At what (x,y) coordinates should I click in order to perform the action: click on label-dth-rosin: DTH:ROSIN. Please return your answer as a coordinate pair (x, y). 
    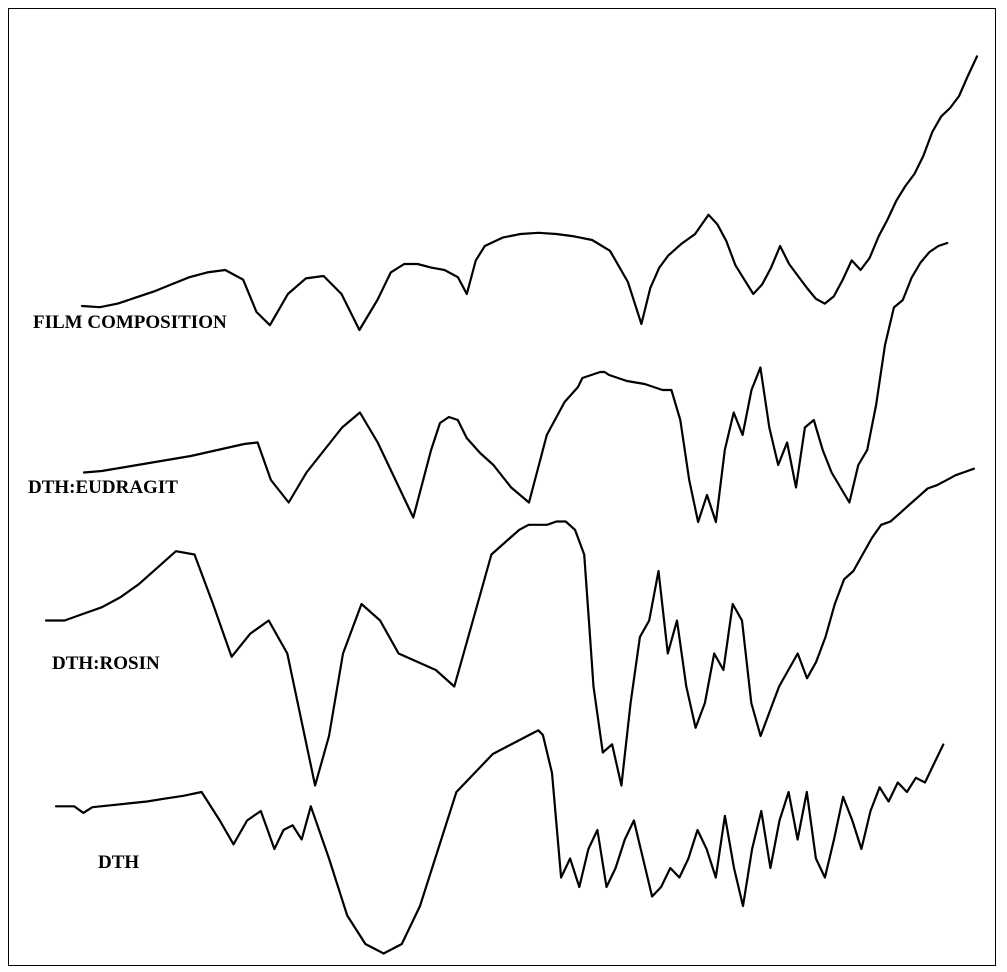
    Looking at the image, I should click on (106, 663).